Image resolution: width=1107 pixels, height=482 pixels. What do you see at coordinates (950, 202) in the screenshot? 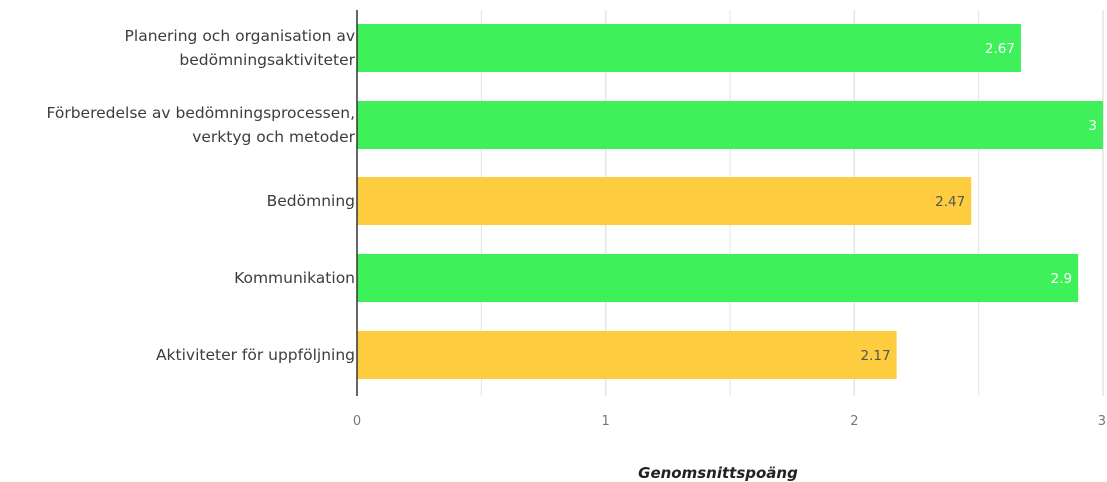
I see `bar-value-label: 2.47` at bounding box center [950, 202].